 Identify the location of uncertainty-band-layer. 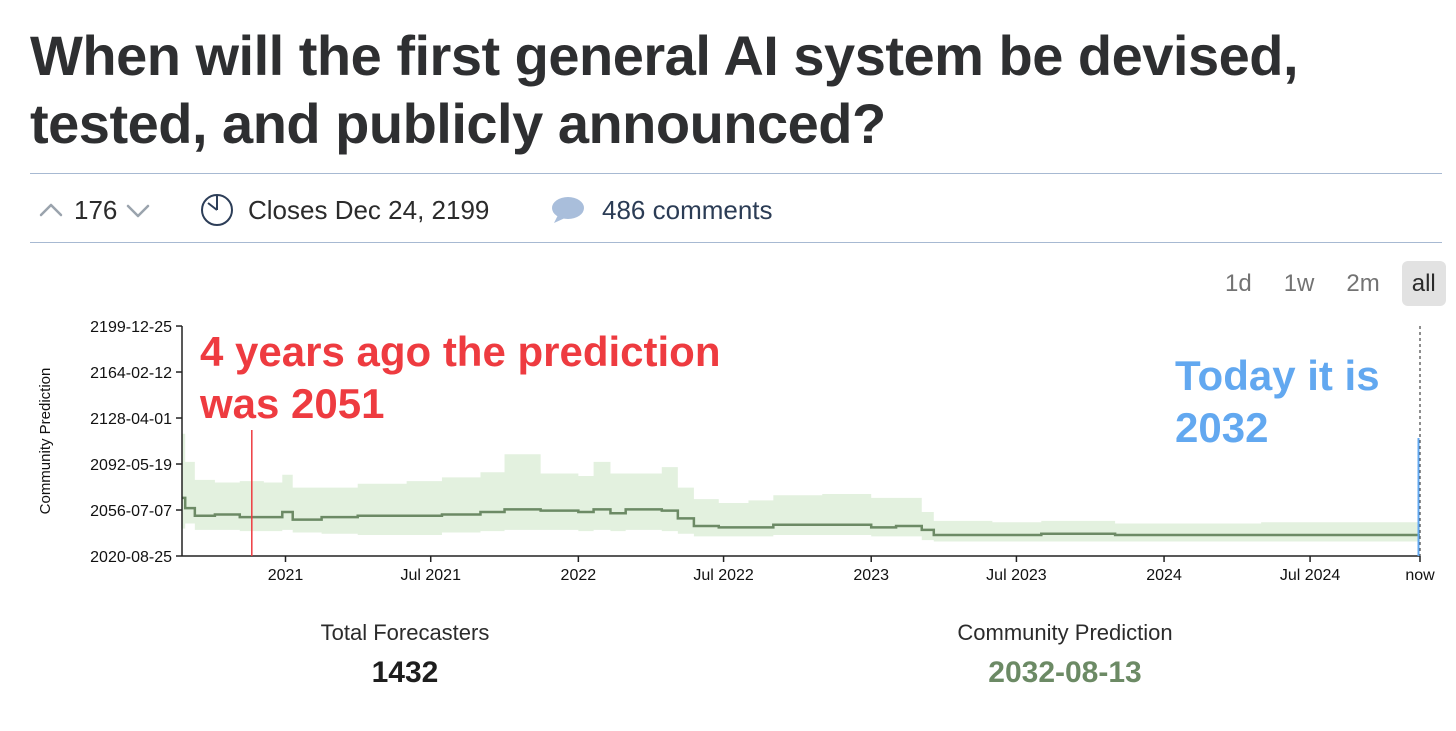
(801, 487).